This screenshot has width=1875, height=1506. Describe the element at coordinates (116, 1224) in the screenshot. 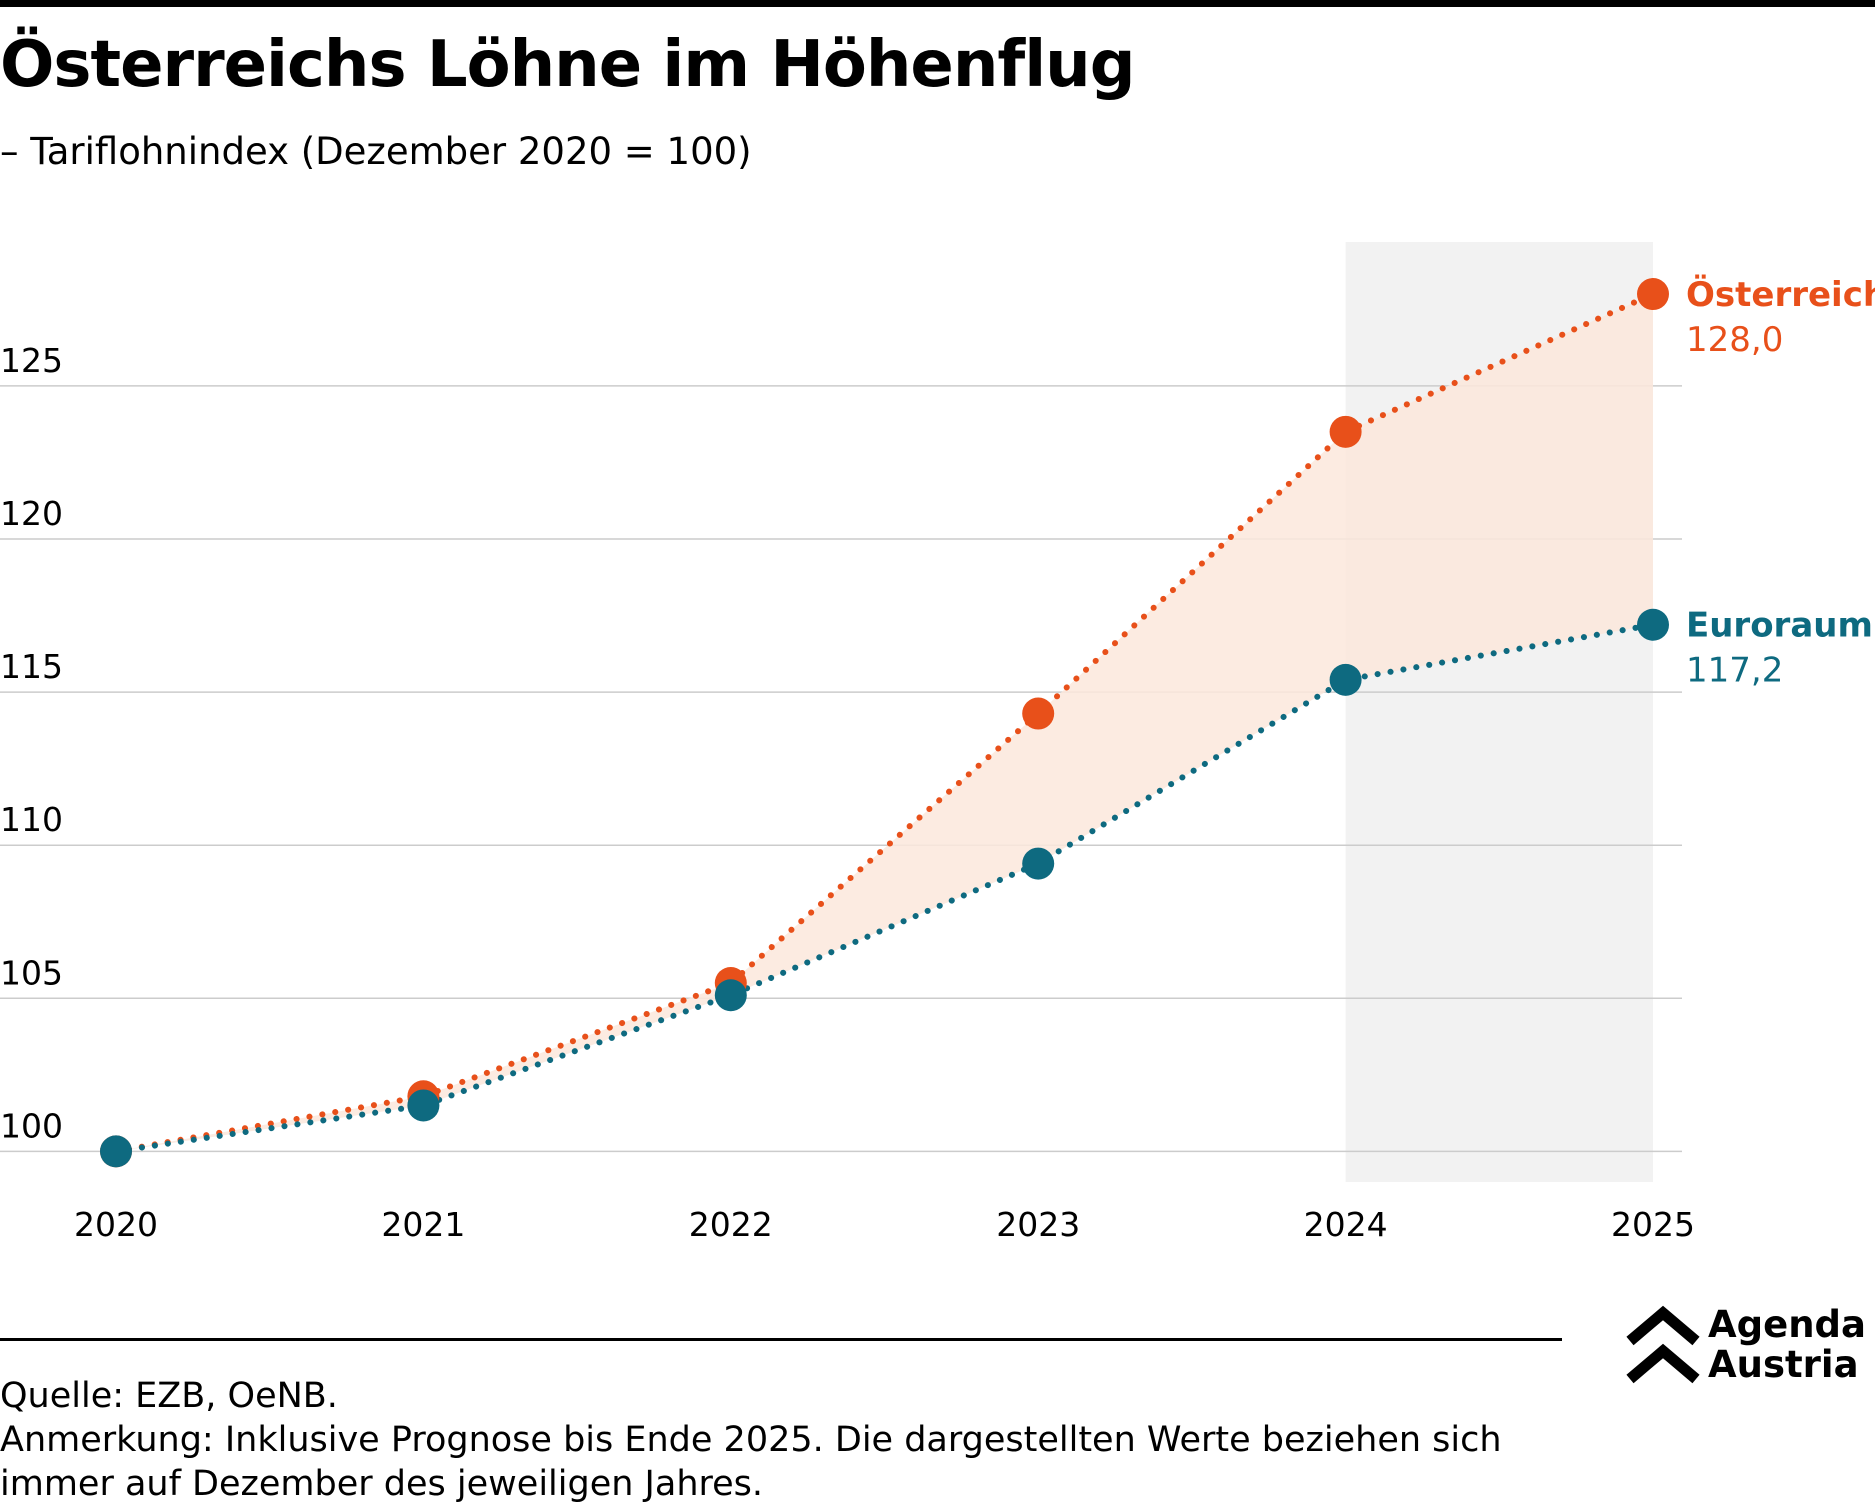

I see `x-tick-label: 2020` at that location.